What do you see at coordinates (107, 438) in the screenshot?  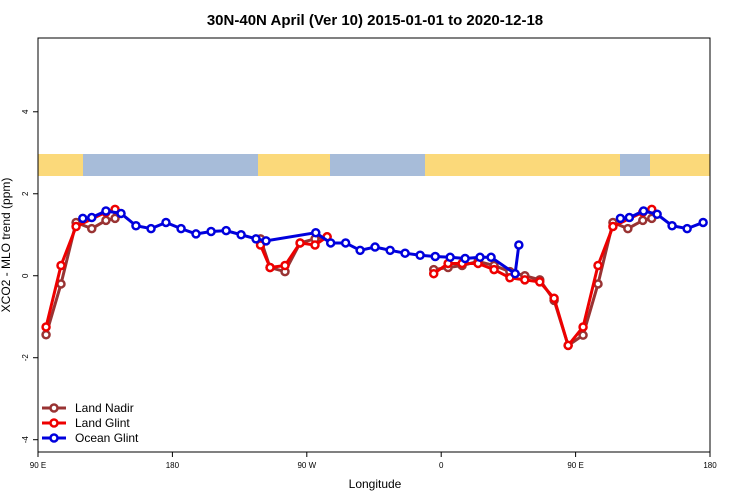 I see `legend-label: Ocean Glint` at bounding box center [107, 438].